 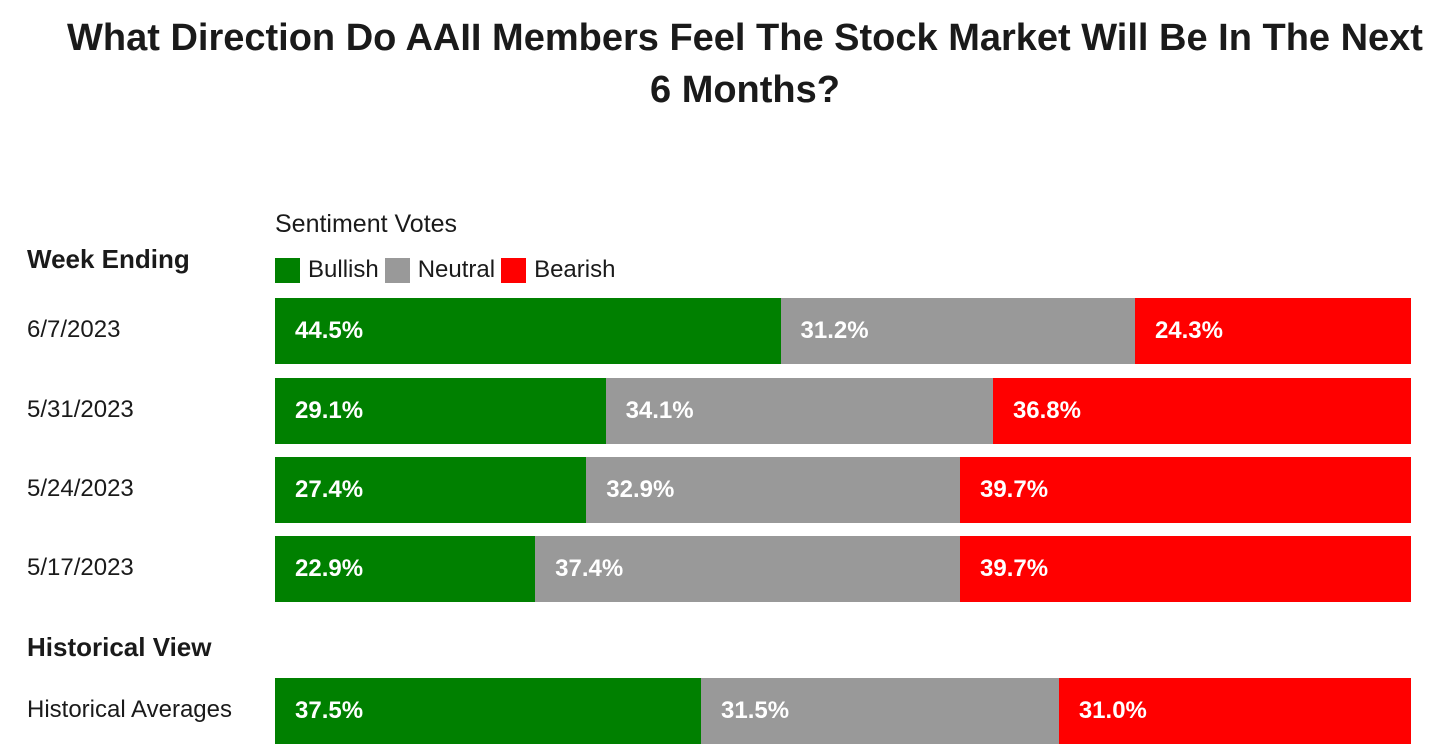 What do you see at coordinates (405, 569) in the screenshot?
I see `bar-segment-bullish: 22.9%` at bounding box center [405, 569].